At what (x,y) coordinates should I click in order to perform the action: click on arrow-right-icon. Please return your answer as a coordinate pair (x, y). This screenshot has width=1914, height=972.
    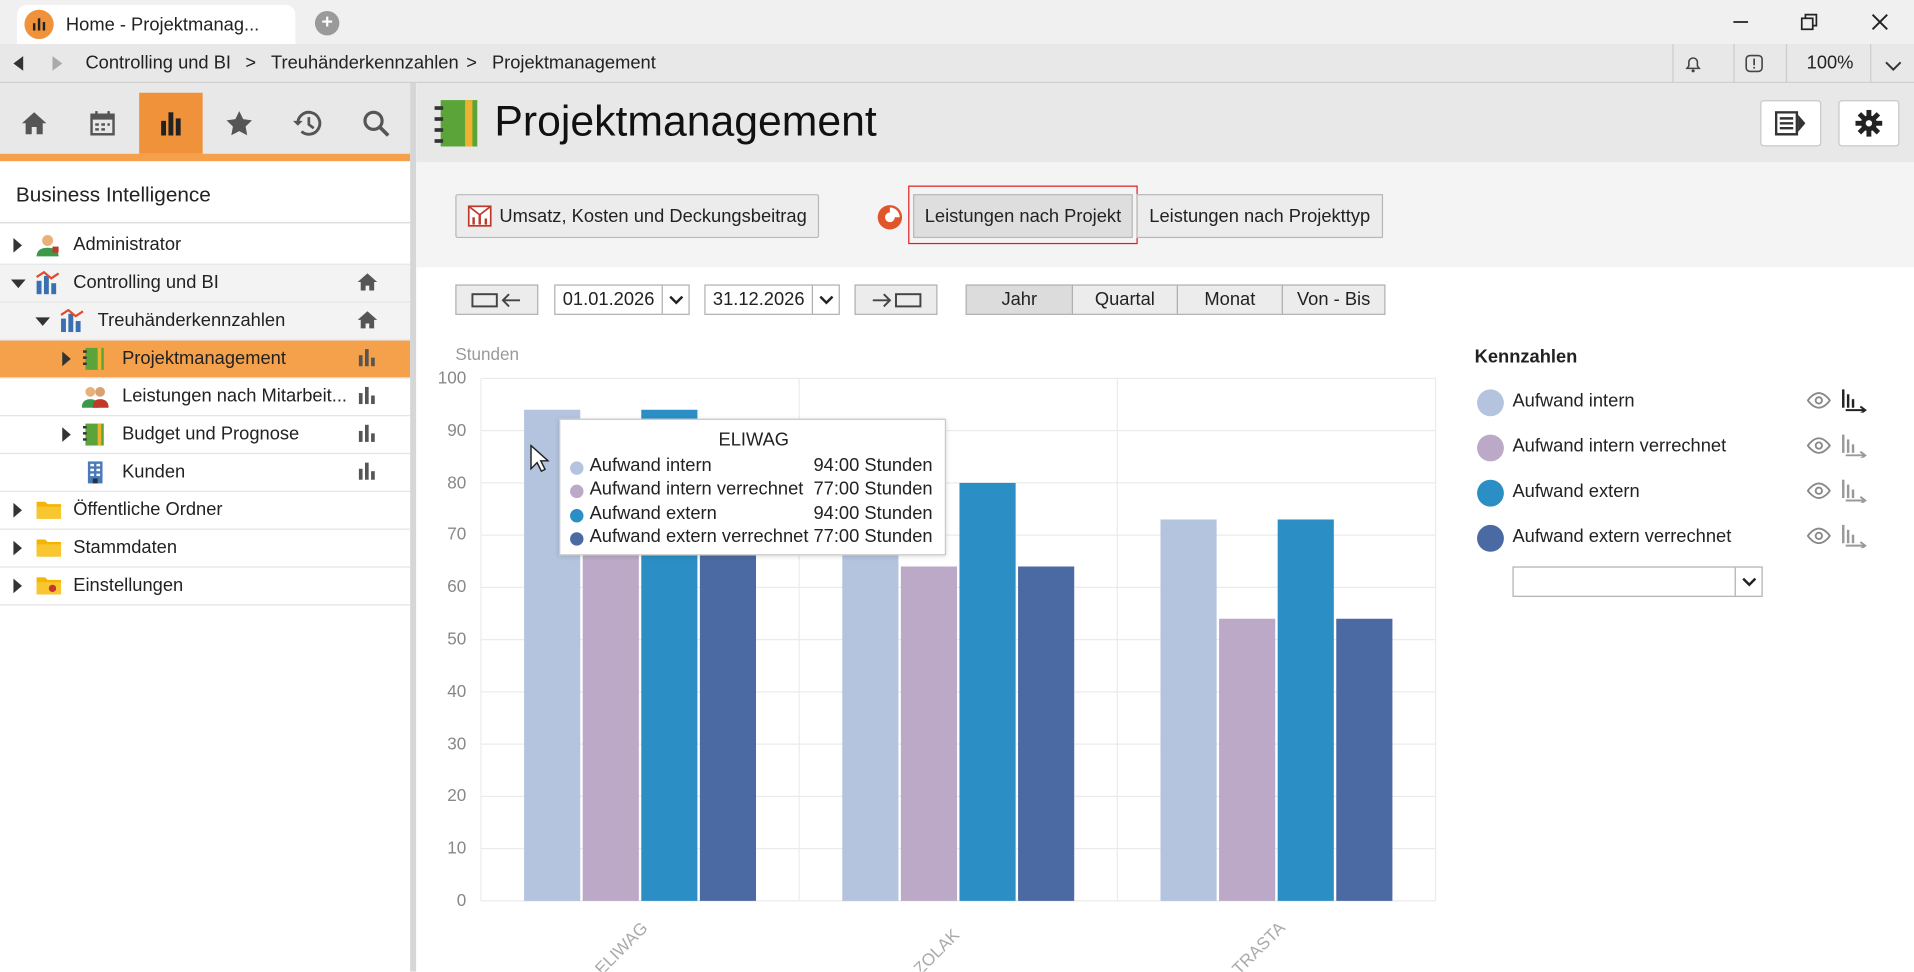
    Looking at the image, I should click on (897, 299).